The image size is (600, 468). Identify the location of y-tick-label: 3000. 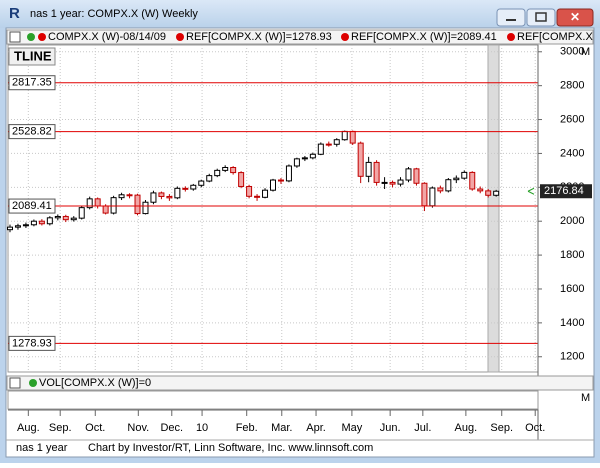
(572, 52).